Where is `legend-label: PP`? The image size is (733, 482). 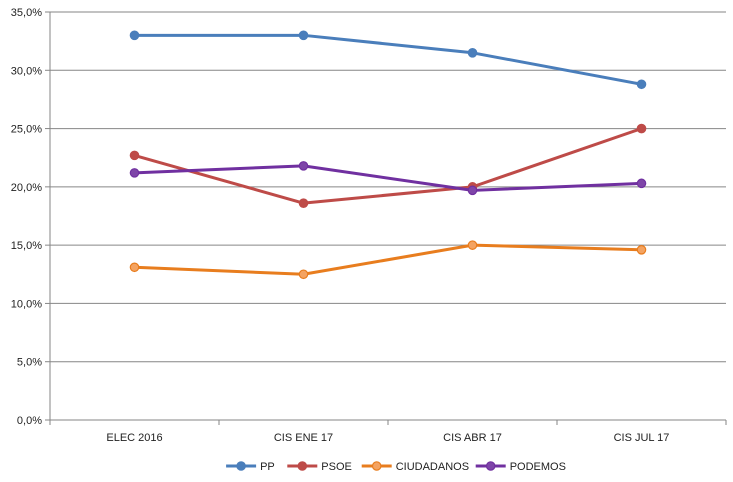 legend-label: PP is located at coordinates (267, 467).